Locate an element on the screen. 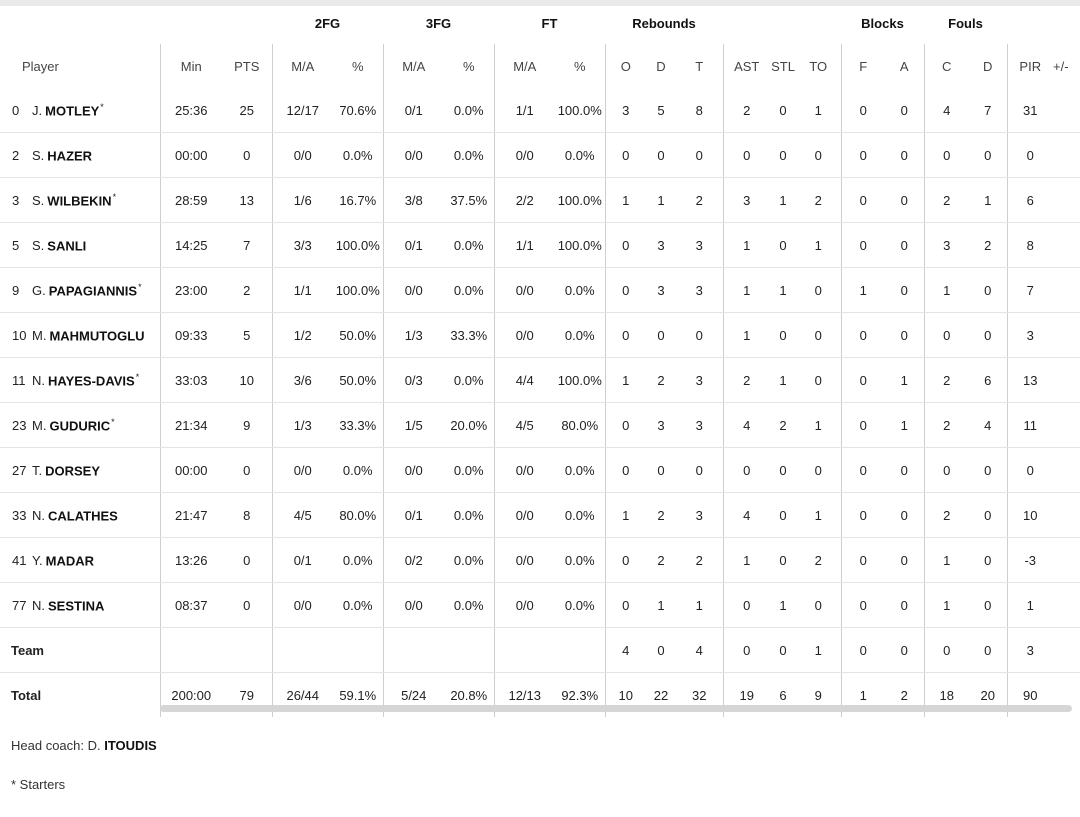 The height and width of the screenshot is (817, 1080). cell-min: 14:25 is located at coordinates (190, 245).